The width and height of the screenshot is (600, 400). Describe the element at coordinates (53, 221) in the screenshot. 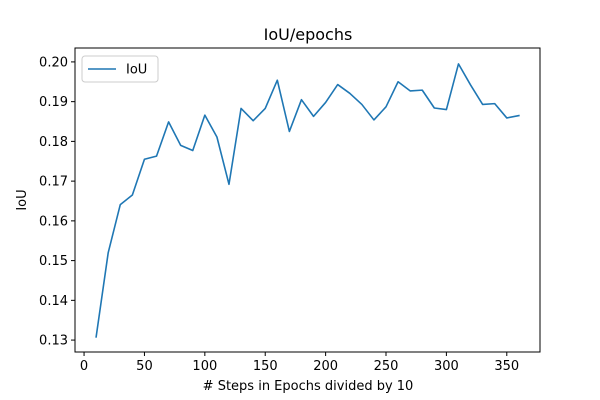

I see `y-tick-label: 0.16` at that location.